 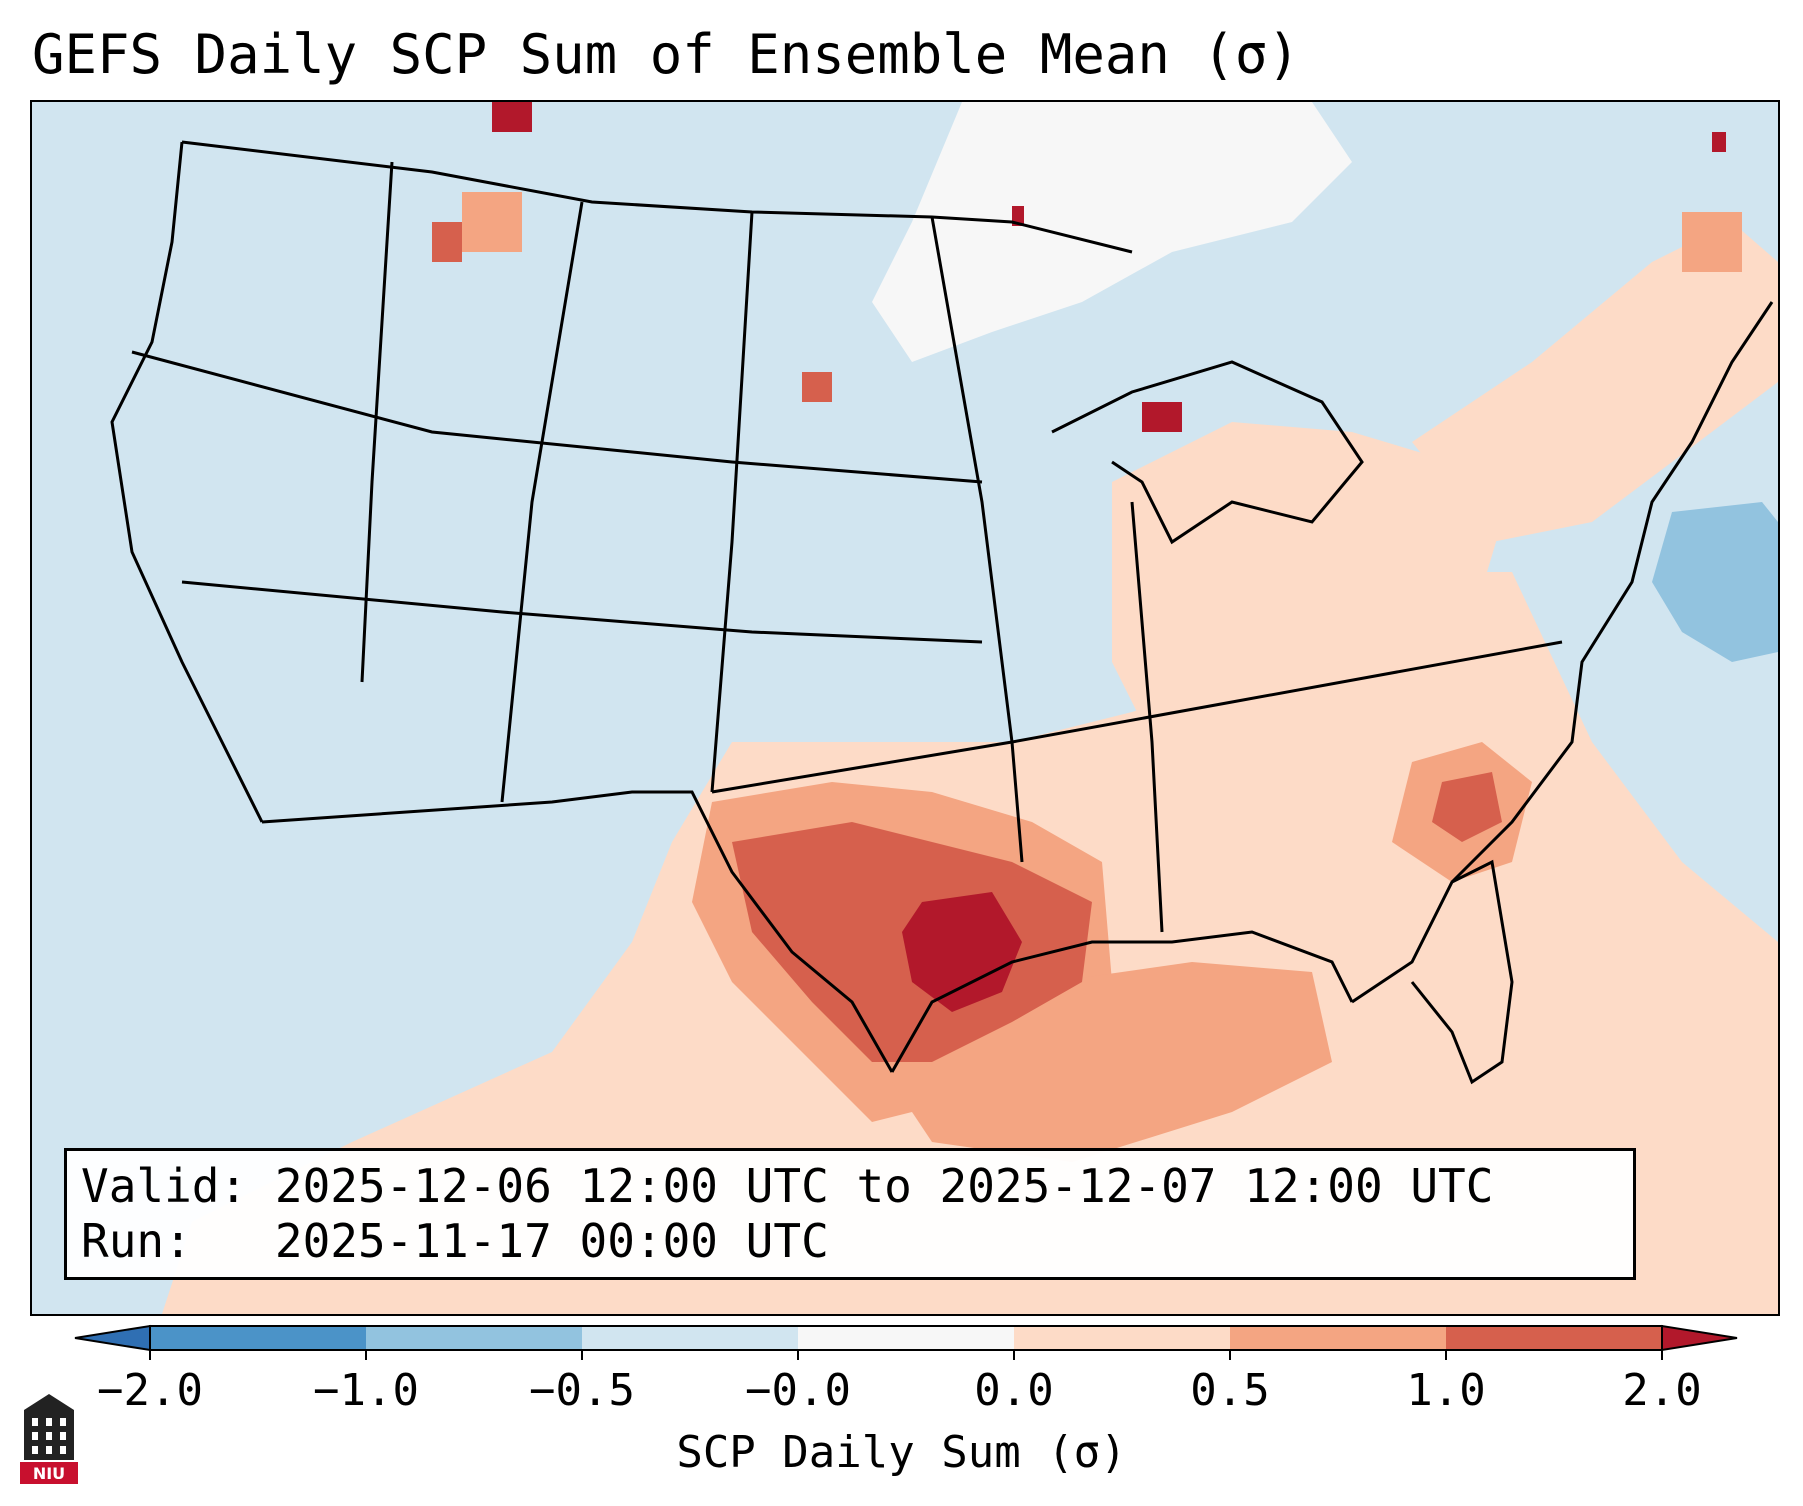 What do you see at coordinates (582, 1390) in the screenshot?
I see `tick-label: −0.5` at bounding box center [582, 1390].